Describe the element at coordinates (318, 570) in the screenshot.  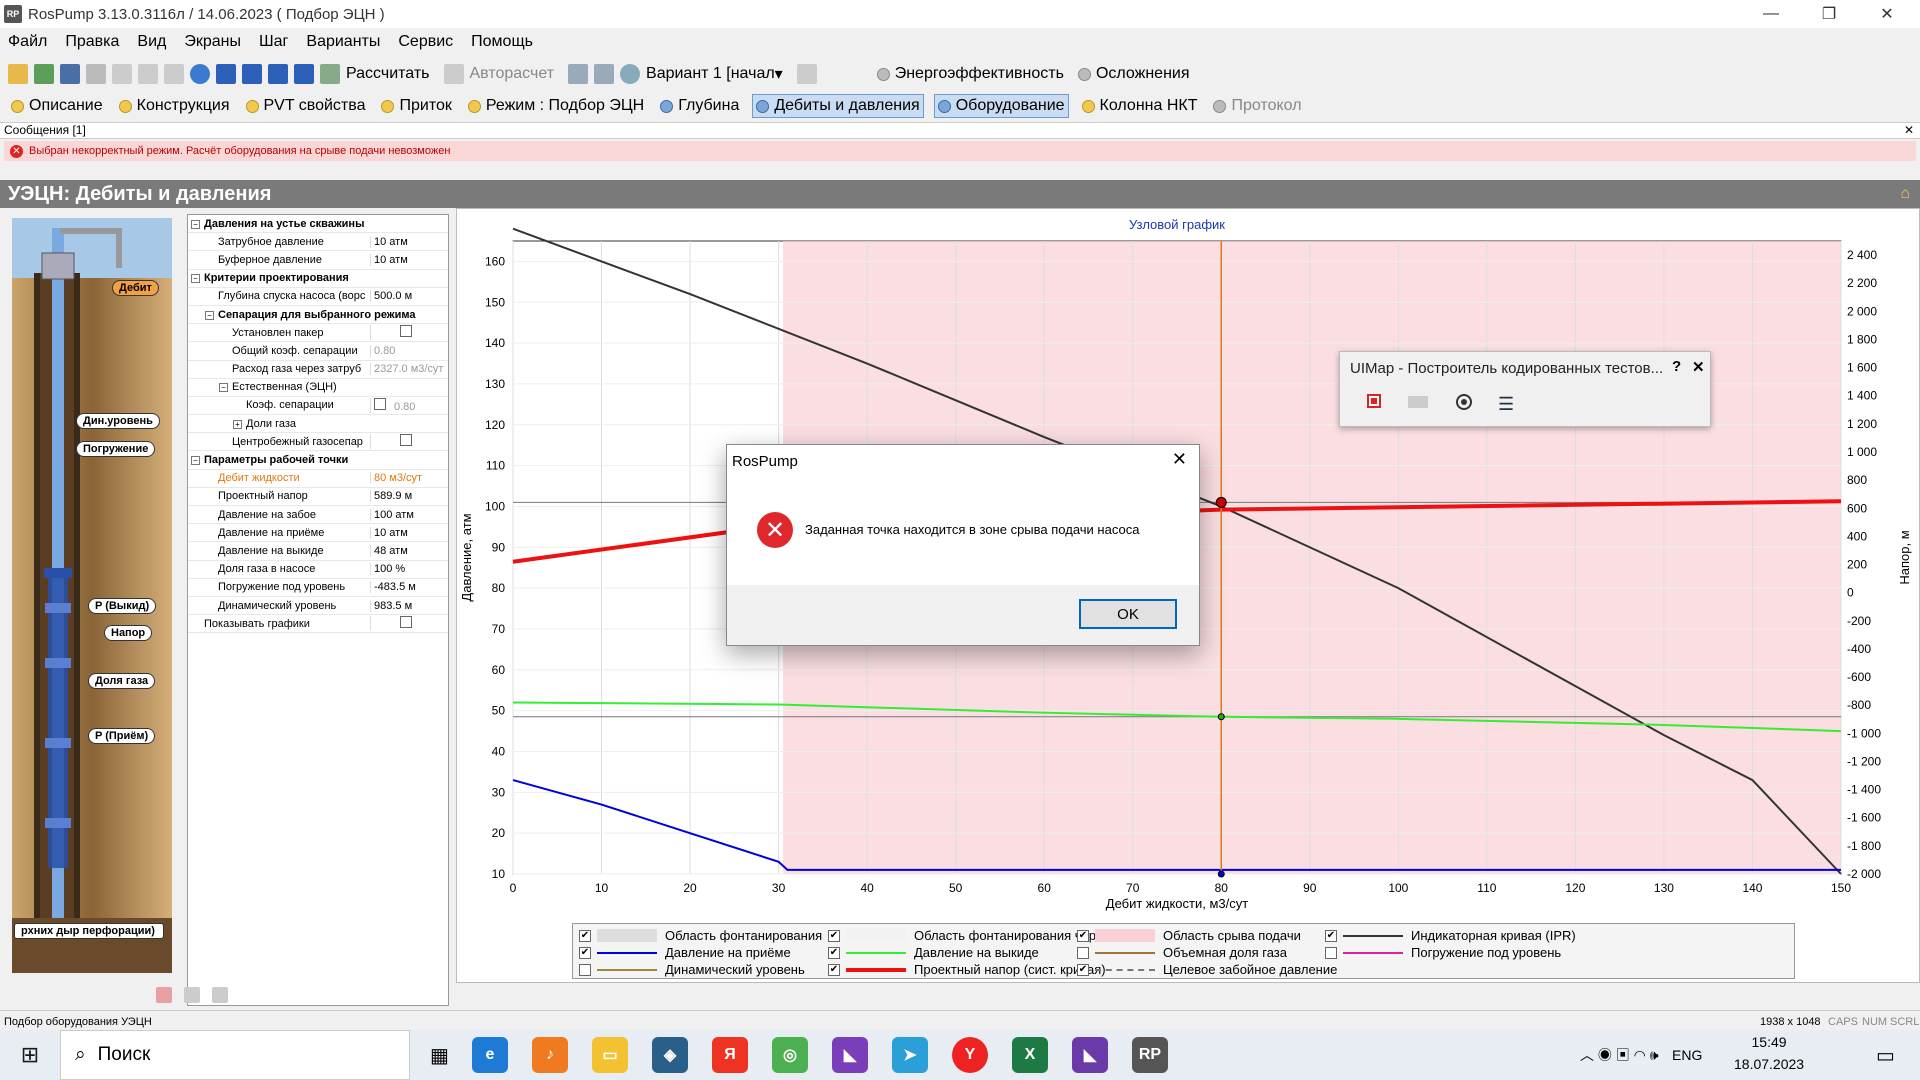
I see `property-row: Доля газа в насосе 100 %` at that location.